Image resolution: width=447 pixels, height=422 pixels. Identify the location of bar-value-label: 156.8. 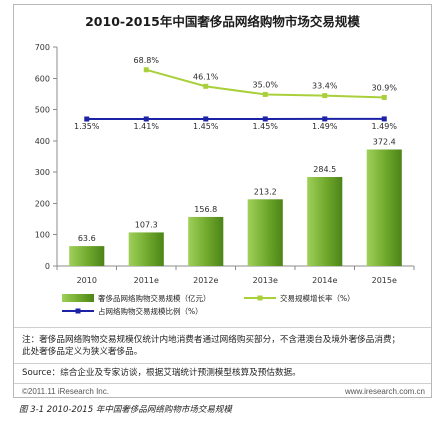
(205, 209).